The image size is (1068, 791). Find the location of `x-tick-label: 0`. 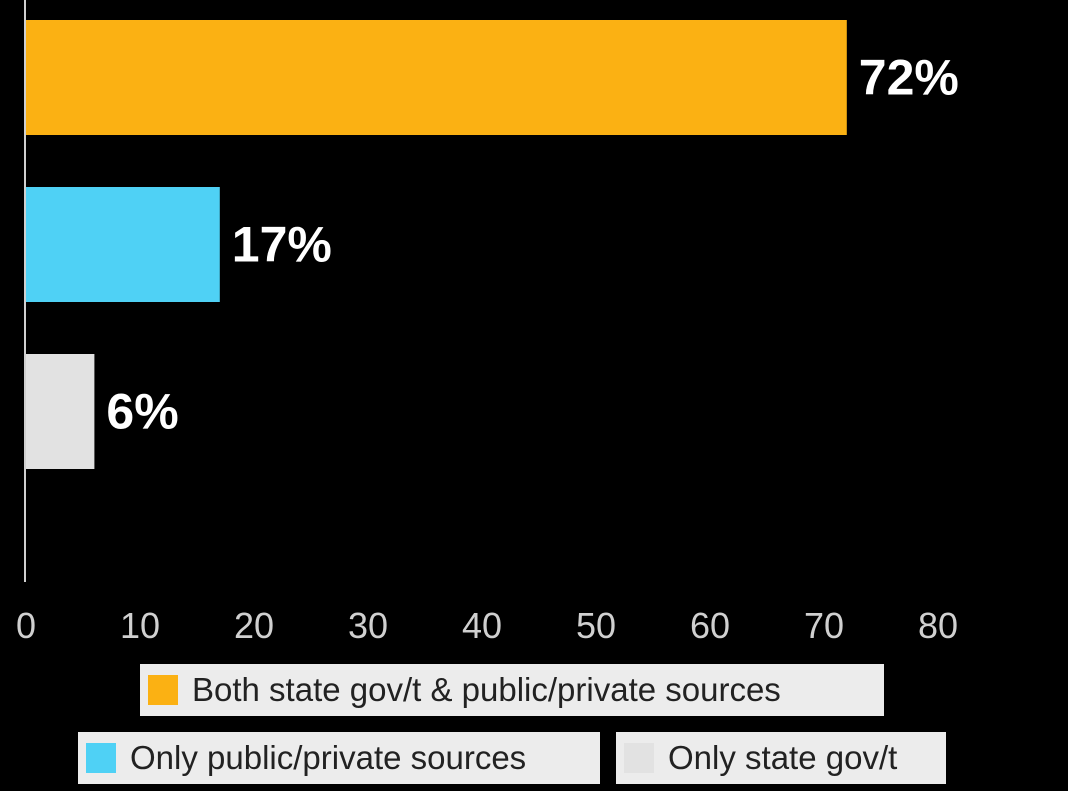

x-tick-label: 0 is located at coordinates (26, 625).